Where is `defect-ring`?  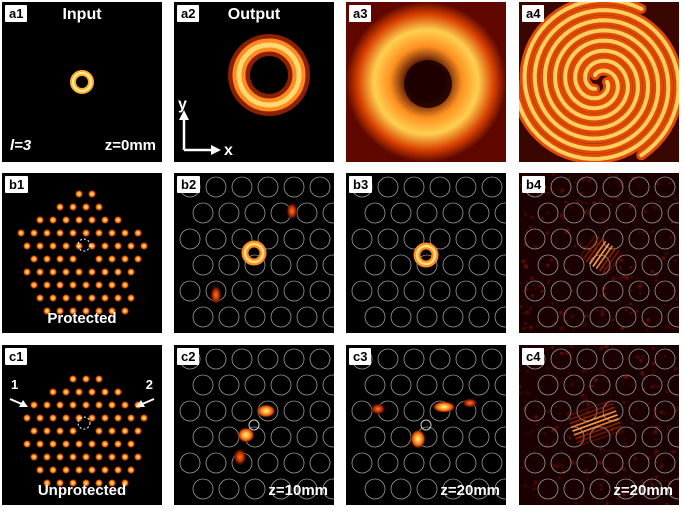 defect-ring is located at coordinates (254, 425).